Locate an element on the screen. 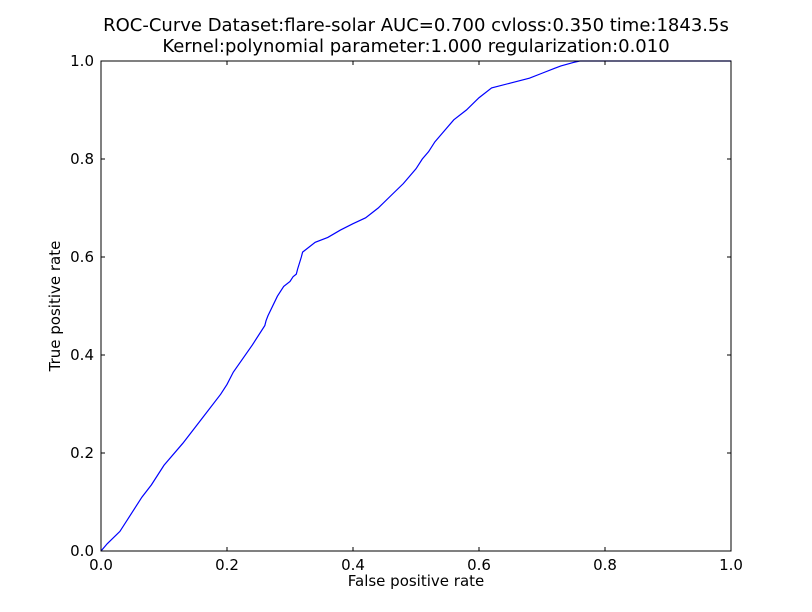 The width and height of the screenshot is (812, 612). y-tick-label: 0.2 is located at coordinates (82, 453).